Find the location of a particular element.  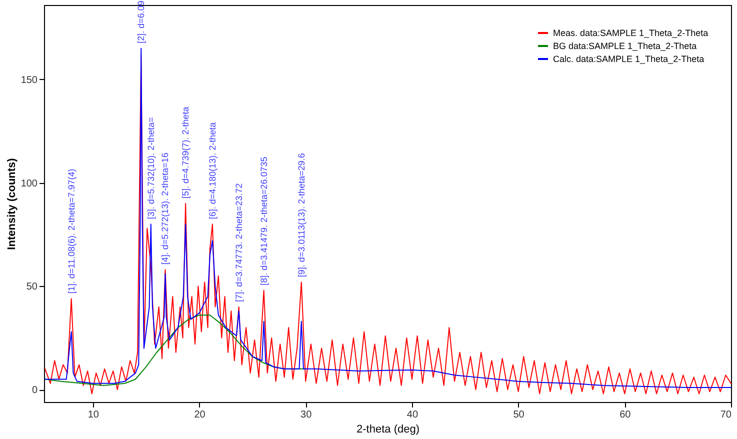

annotation: [4]. d=5.272(13). 2-theta=16 is located at coordinates (165, 208).